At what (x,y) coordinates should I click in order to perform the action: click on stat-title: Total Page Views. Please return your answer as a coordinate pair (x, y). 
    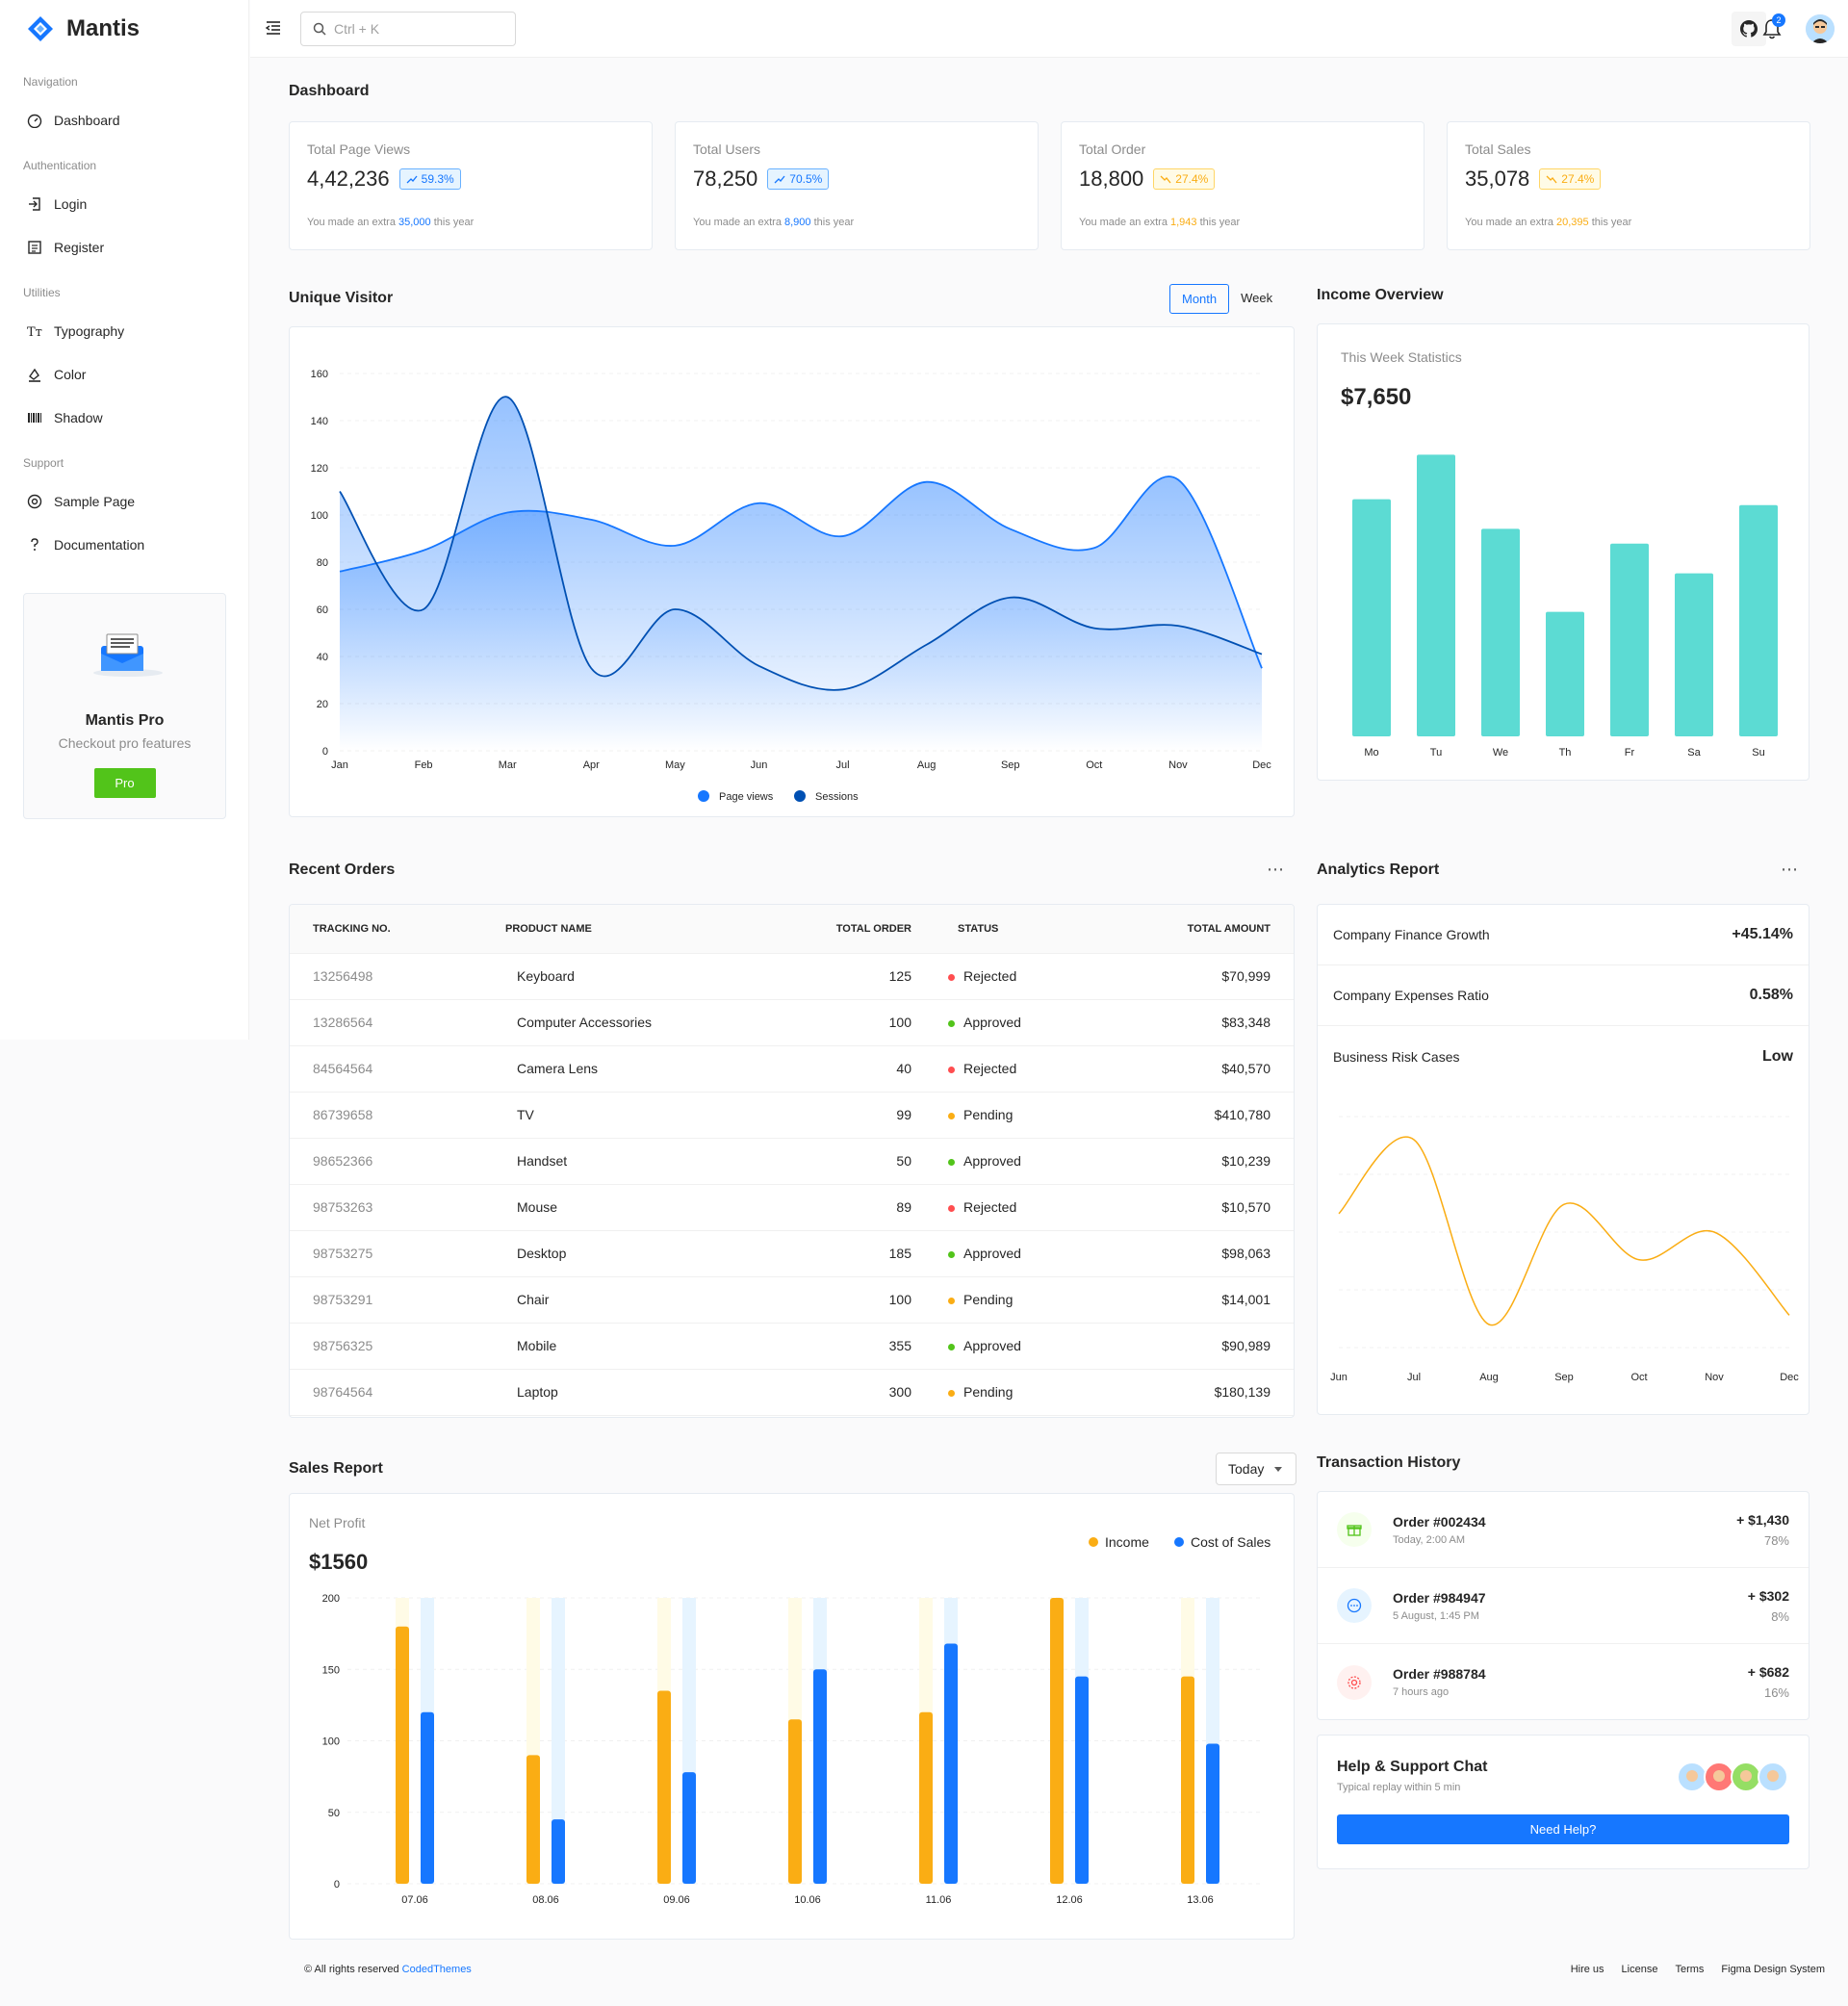
    Looking at the image, I should click on (359, 149).